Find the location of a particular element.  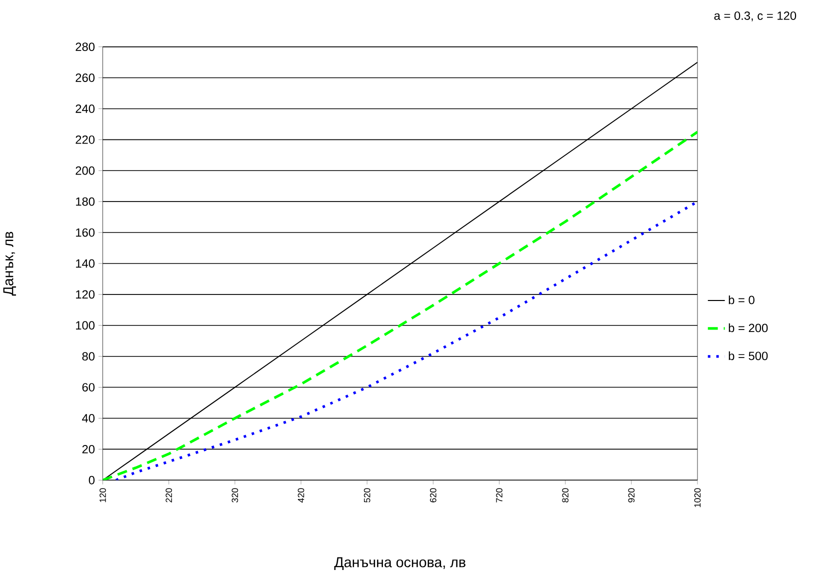

y-tick-label: 140 is located at coordinates (85, 263).